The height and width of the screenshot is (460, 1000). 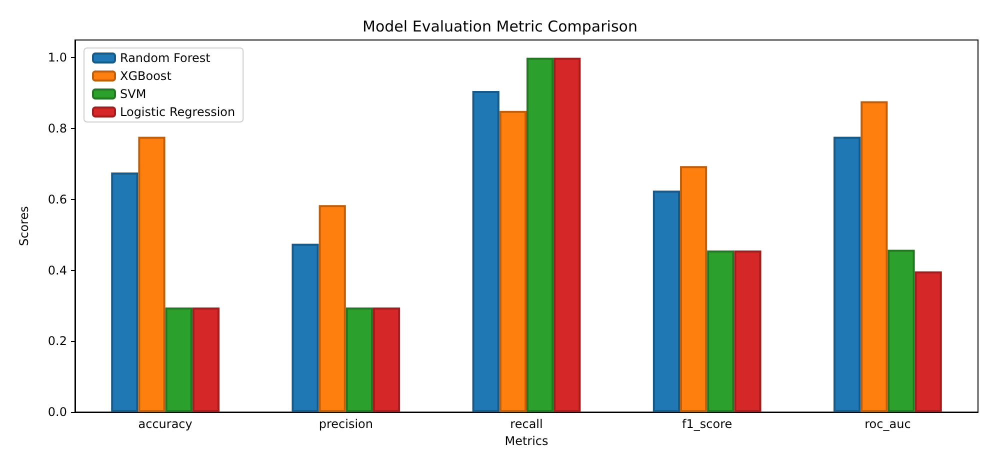 What do you see at coordinates (500, 27) in the screenshot?
I see `chart-title: Model Evaluation Metric Comparison` at bounding box center [500, 27].